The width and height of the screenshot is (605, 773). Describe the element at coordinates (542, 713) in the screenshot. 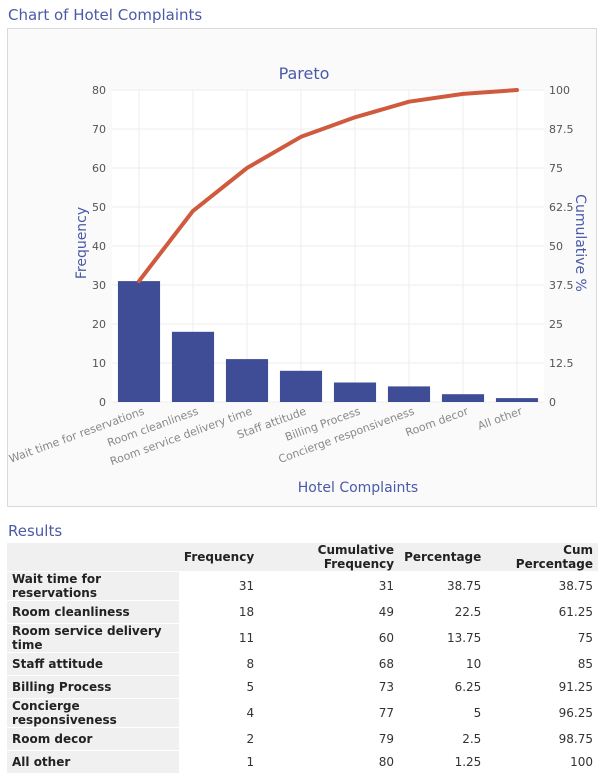

I see `cell-cum-percentage: 96.25` at that location.